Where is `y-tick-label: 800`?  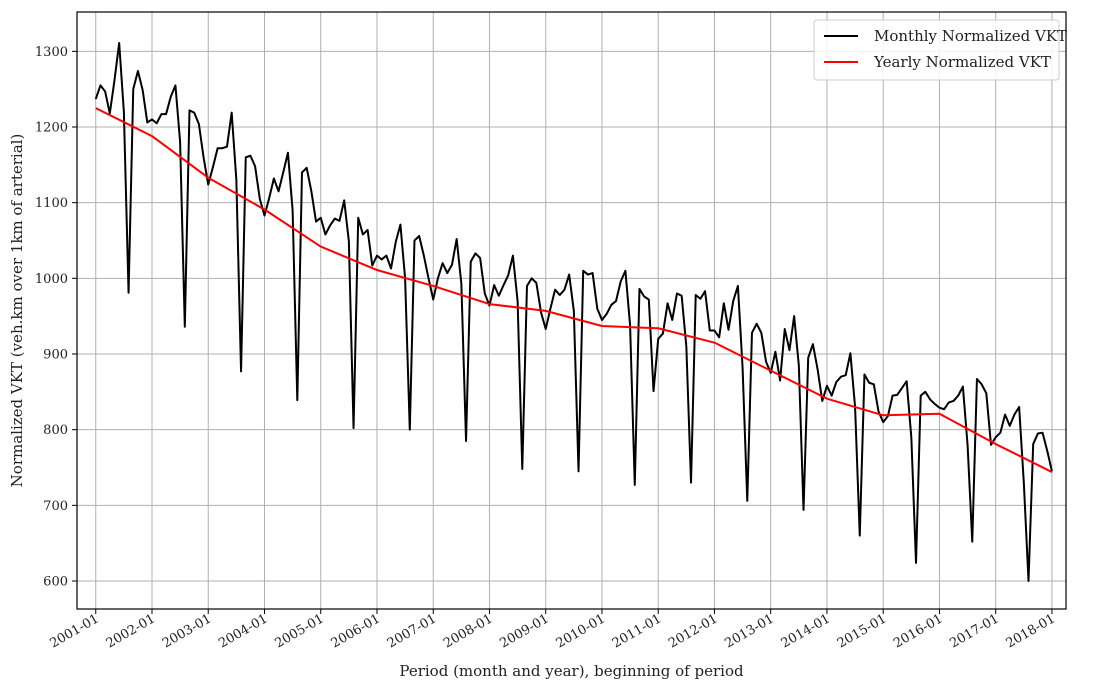 y-tick-label: 800 is located at coordinates (55, 430).